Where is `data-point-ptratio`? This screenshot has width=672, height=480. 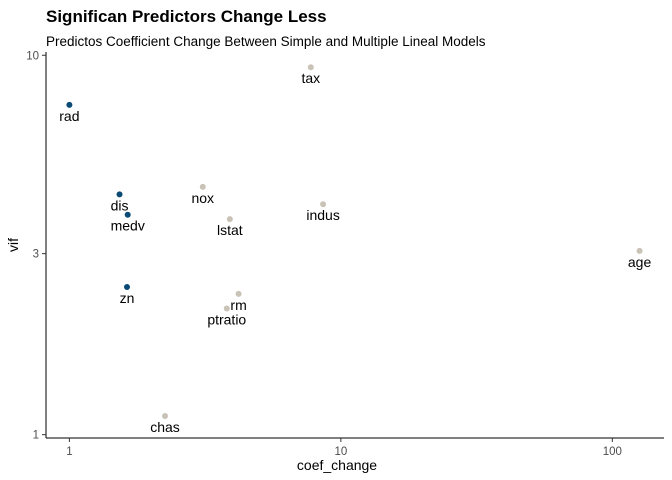
data-point-ptratio is located at coordinates (226, 308).